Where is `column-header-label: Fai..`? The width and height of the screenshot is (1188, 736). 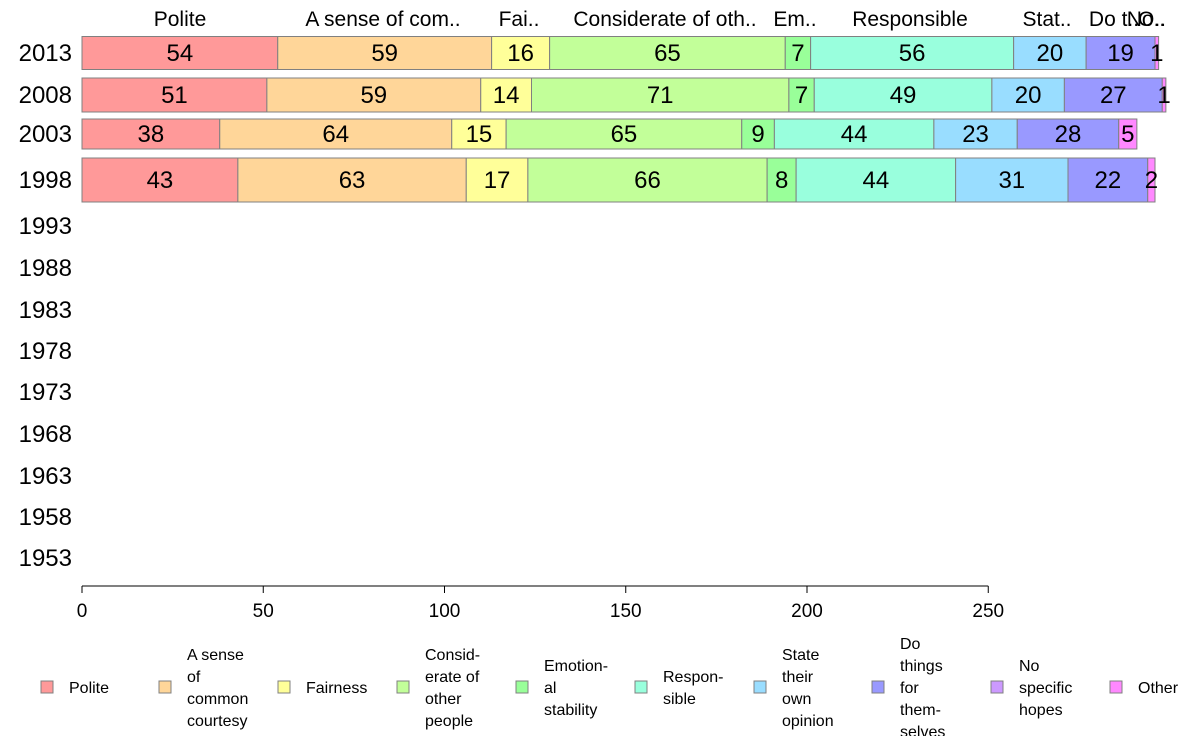 column-header-label: Fai.. is located at coordinates (519, 19).